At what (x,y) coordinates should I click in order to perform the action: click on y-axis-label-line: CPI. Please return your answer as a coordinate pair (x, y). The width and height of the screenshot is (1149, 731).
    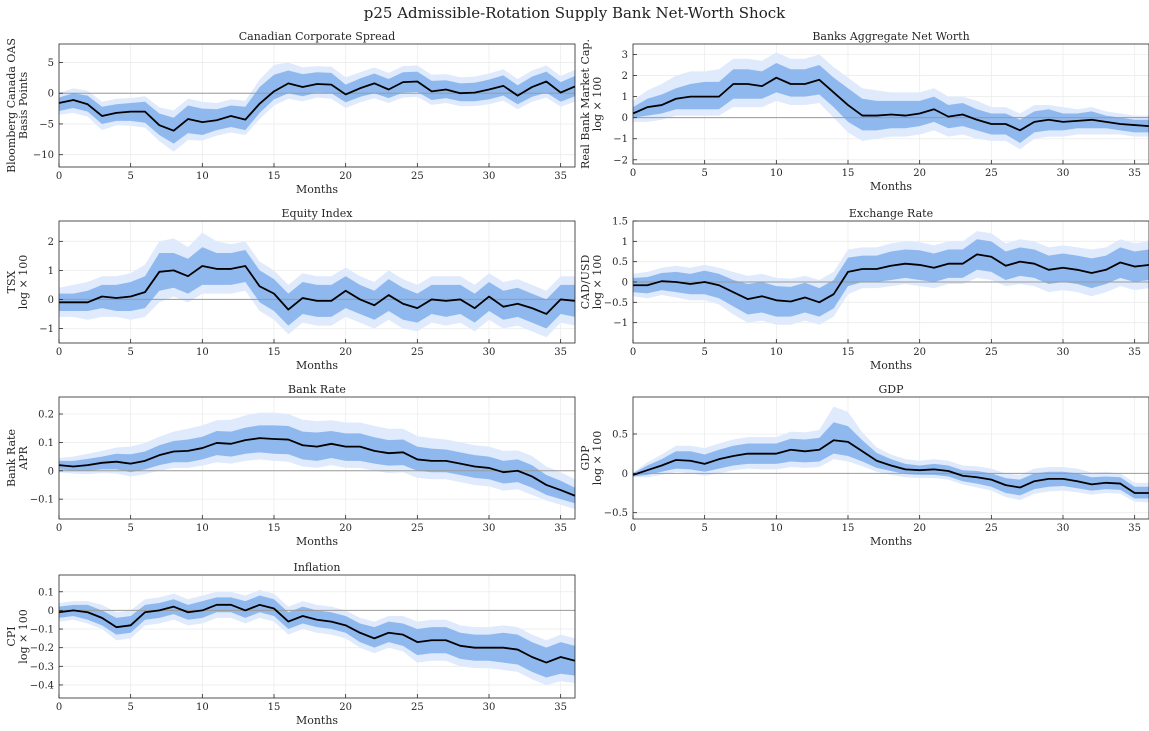
    Looking at the image, I should click on (11, 636).